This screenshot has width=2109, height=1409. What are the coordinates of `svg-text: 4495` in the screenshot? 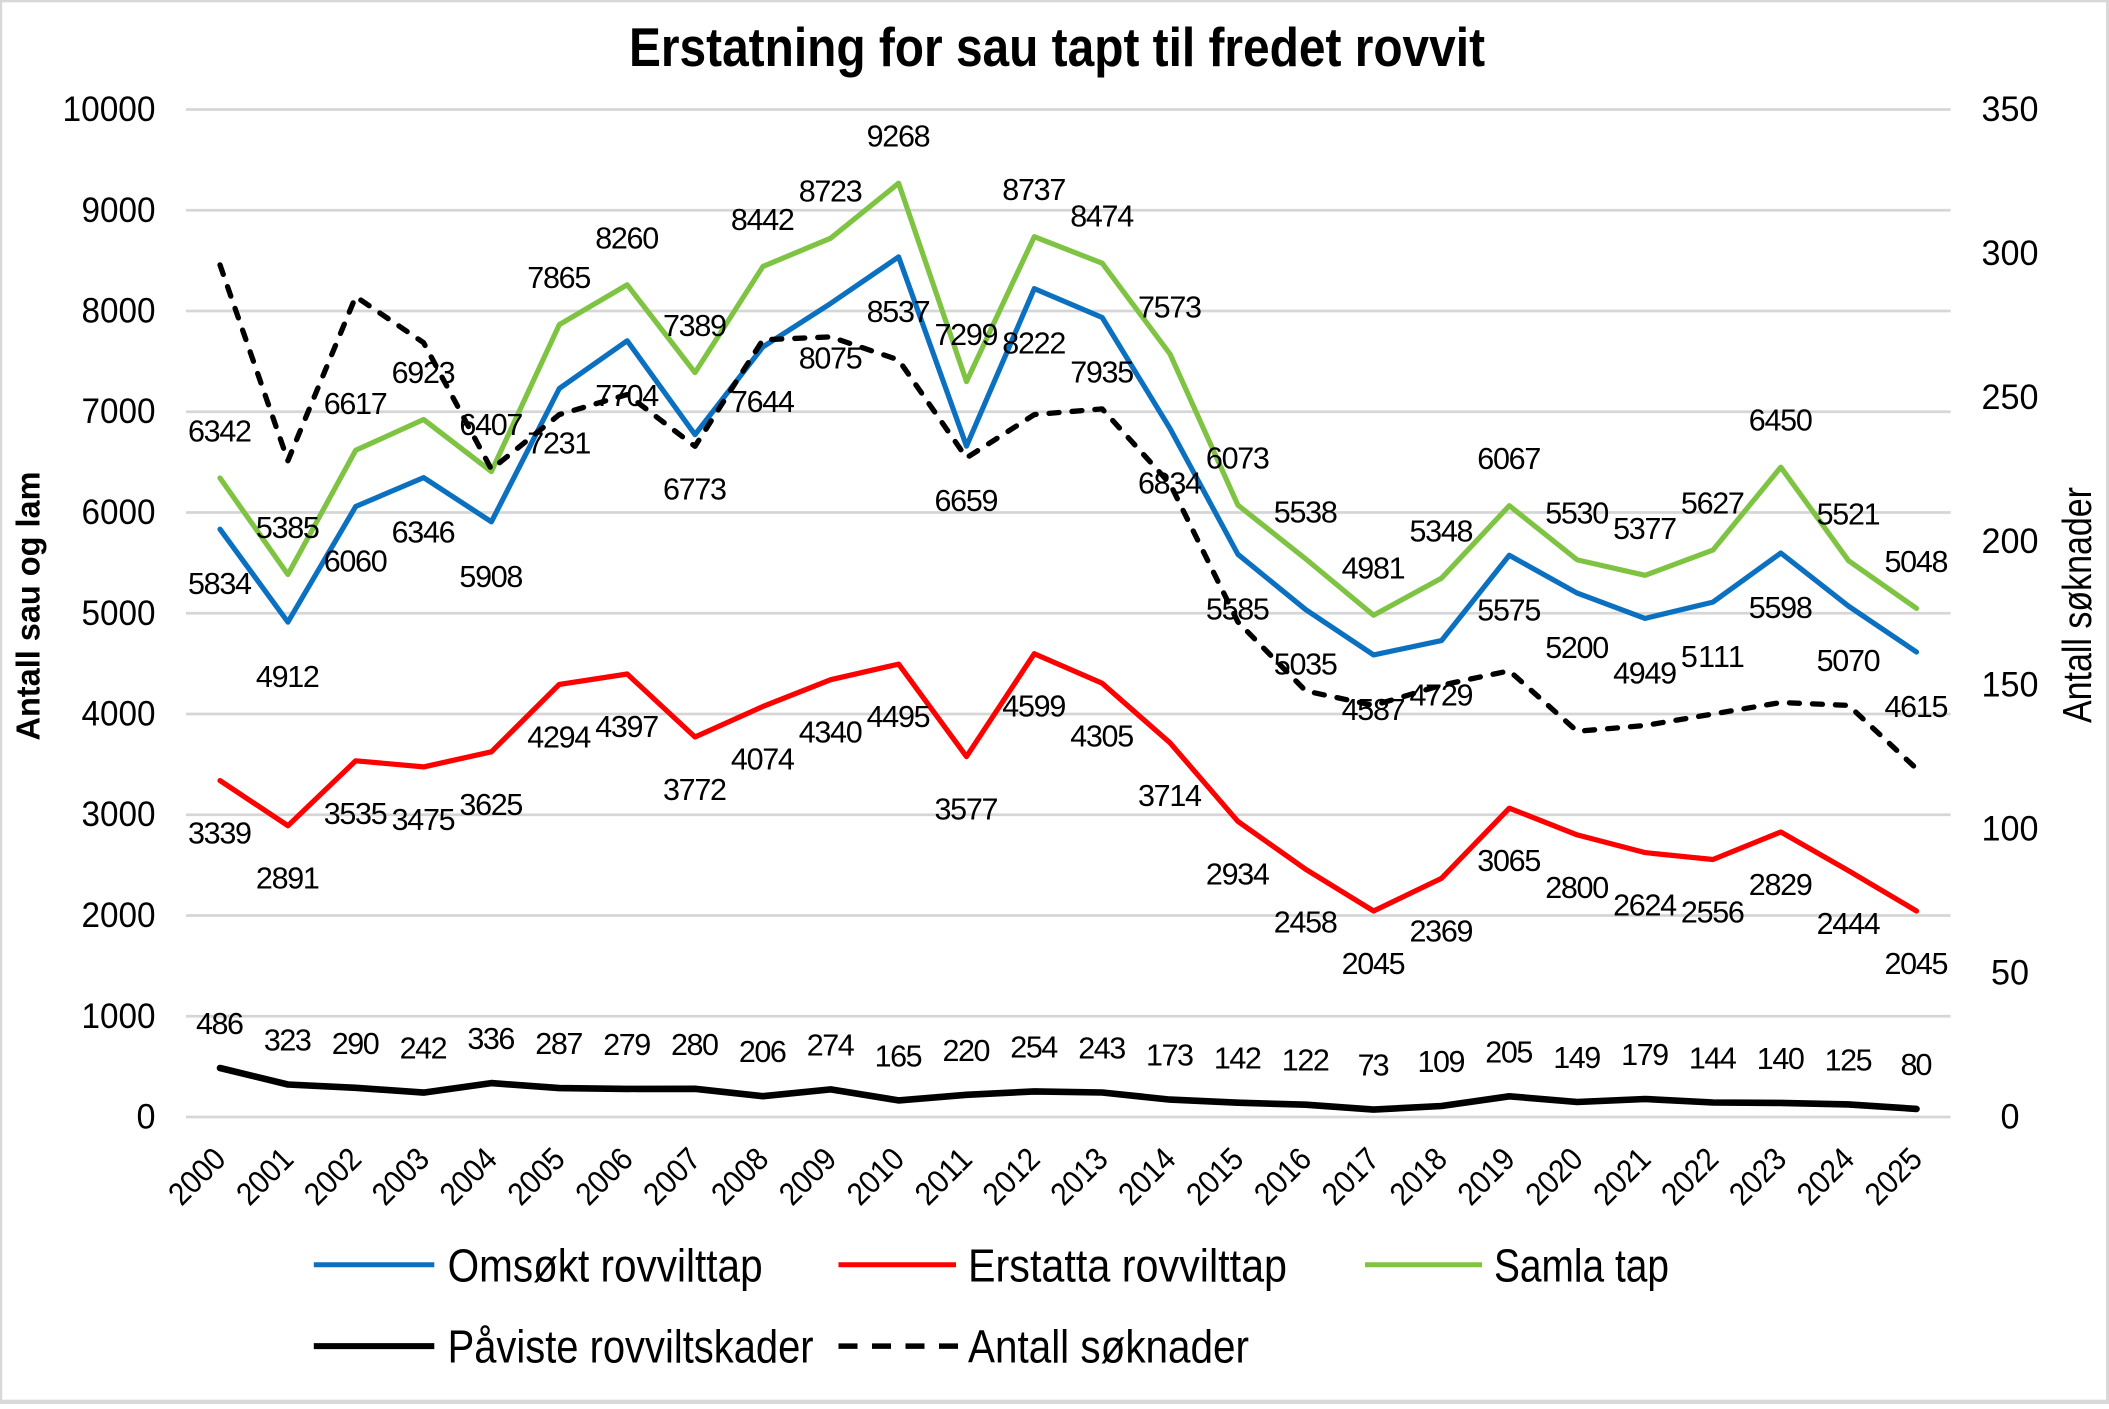 It's located at (899, 717).